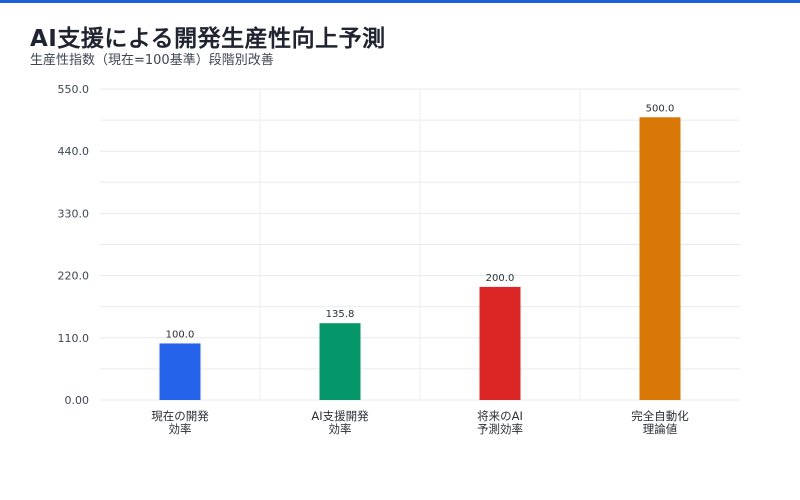 Image resolution: width=800 pixels, height=500 pixels. What do you see at coordinates (208, 39) in the screenshot?
I see `chart-title: AI支援による開発生産性向上予測` at bounding box center [208, 39].